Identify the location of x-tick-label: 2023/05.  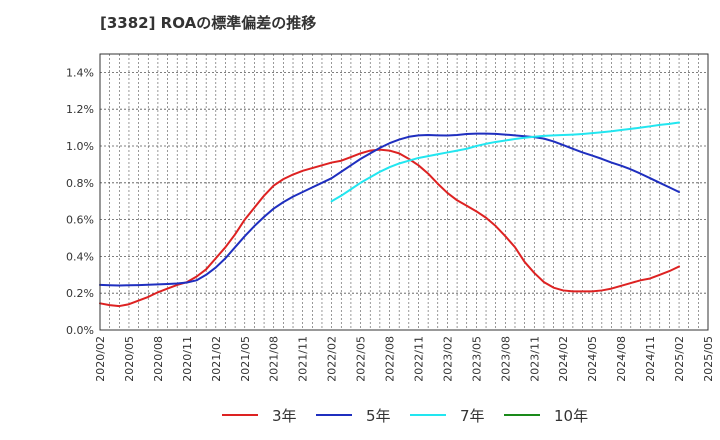
(476, 359).